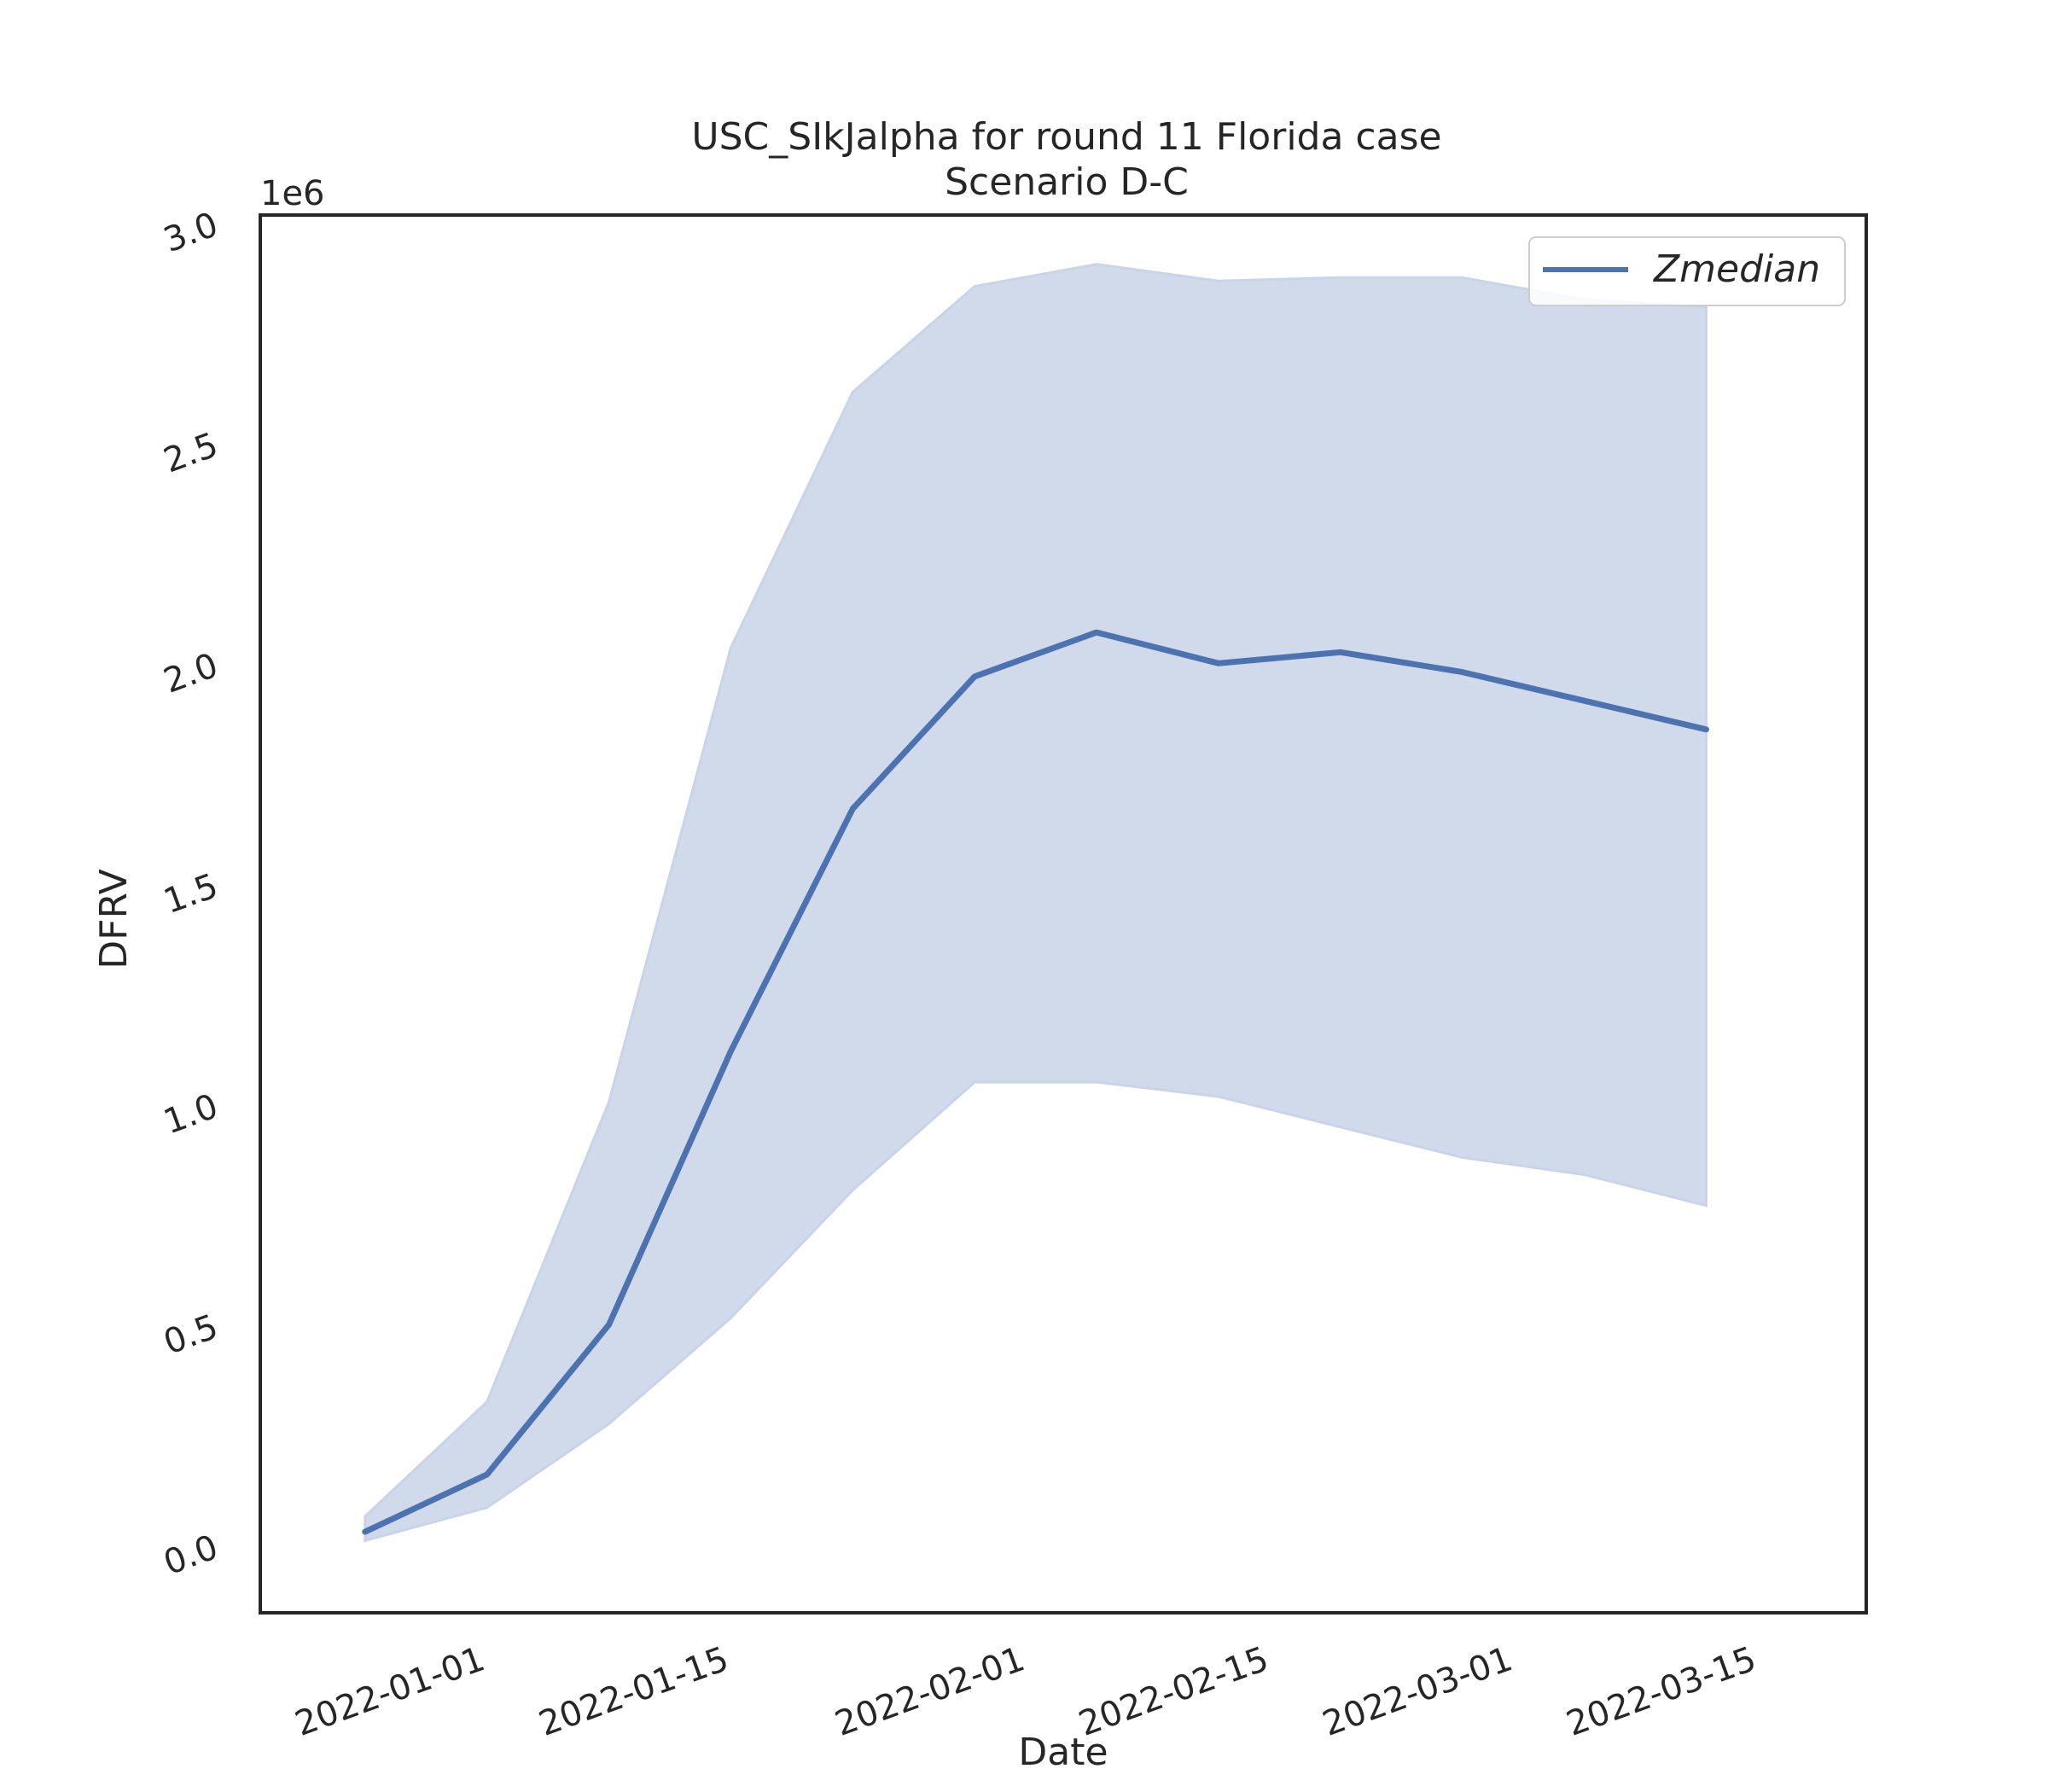 This screenshot has height=1792, width=2048. What do you see at coordinates (1067, 182) in the screenshot?
I see `chart-subtitle: Scenario D-C` at bounding box center [1067, 182].